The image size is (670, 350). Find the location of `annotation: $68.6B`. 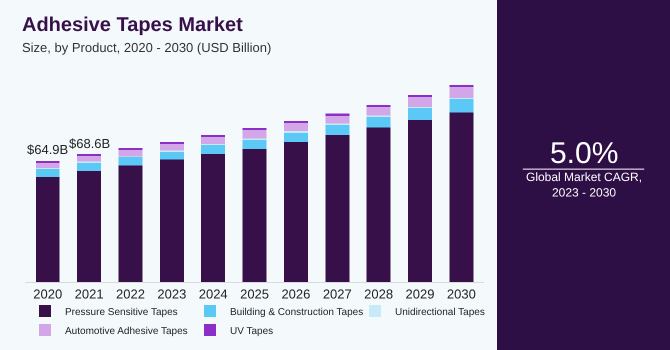

annotation: $68.6B is located at coordinates (89, 143).